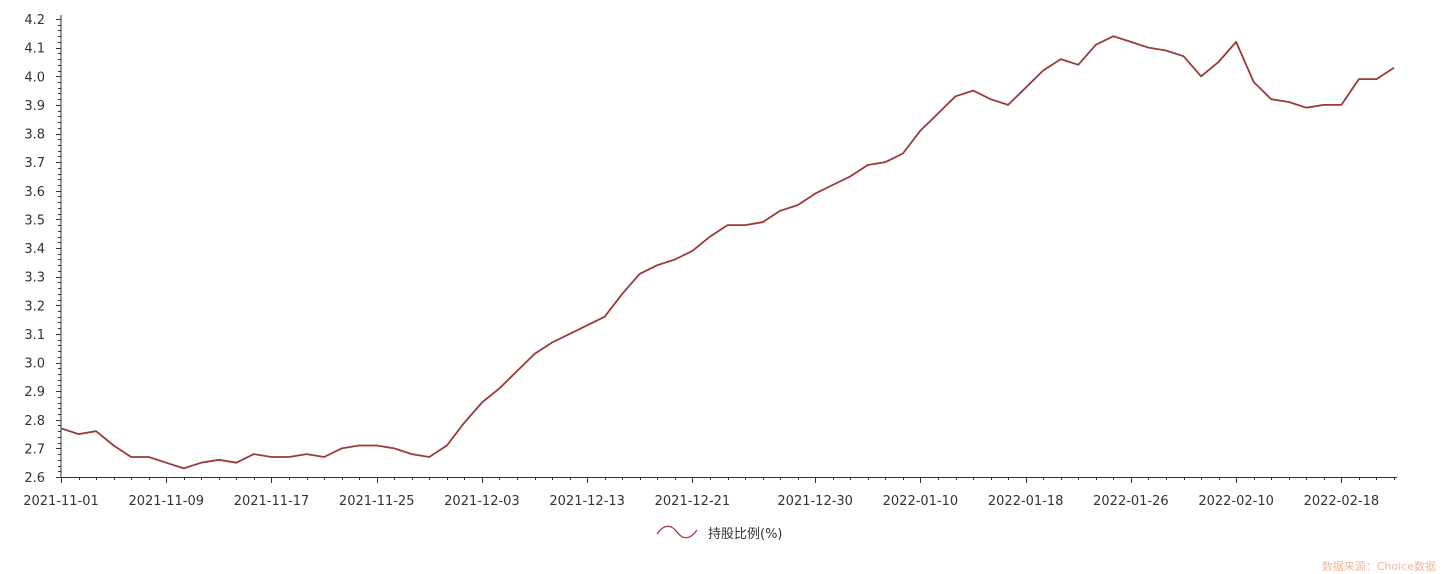  I want to click on x-tick-label: 2021-12-21, so click(693, 501).